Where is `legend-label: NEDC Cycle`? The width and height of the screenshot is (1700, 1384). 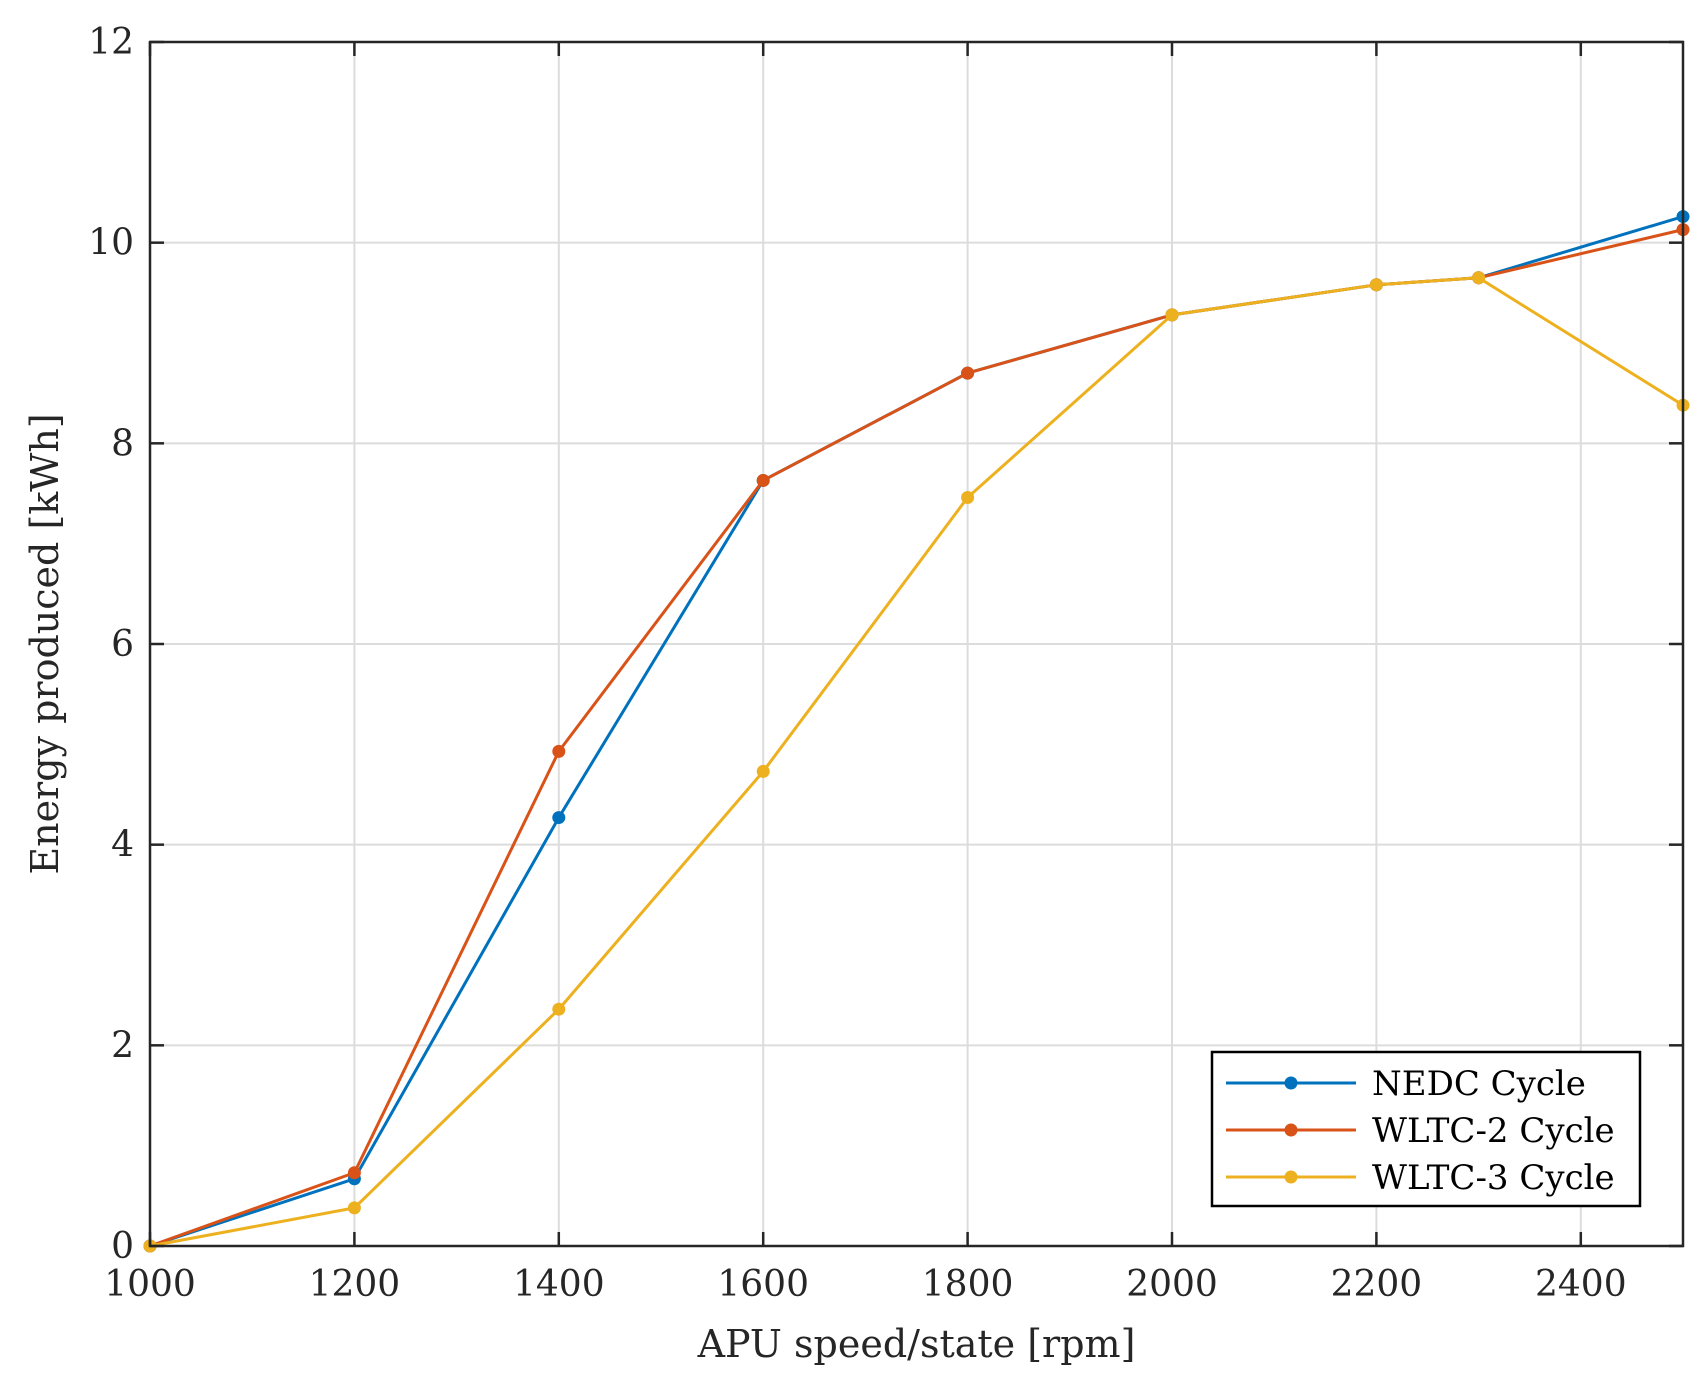 legend-label: NEDC Cycle is located at coordinates (1479, 1084).